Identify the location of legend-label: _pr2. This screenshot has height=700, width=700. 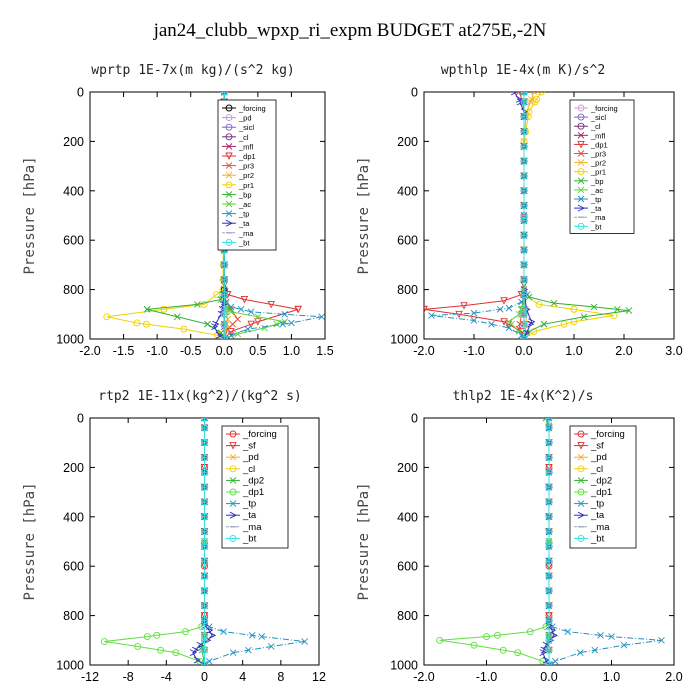
(598, 163).